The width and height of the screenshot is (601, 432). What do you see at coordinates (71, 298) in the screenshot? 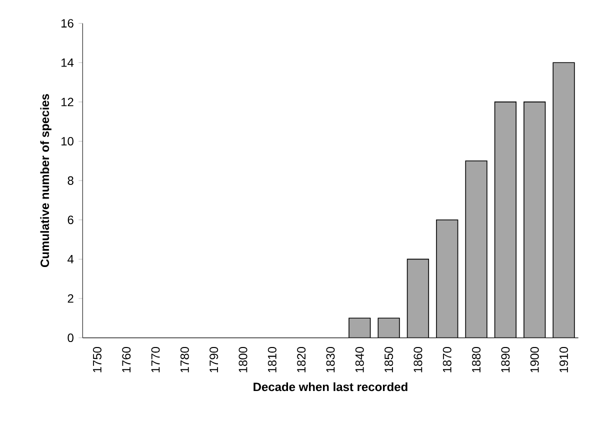
I see `y-tick-label: 2` at bounding box center [71, 298].